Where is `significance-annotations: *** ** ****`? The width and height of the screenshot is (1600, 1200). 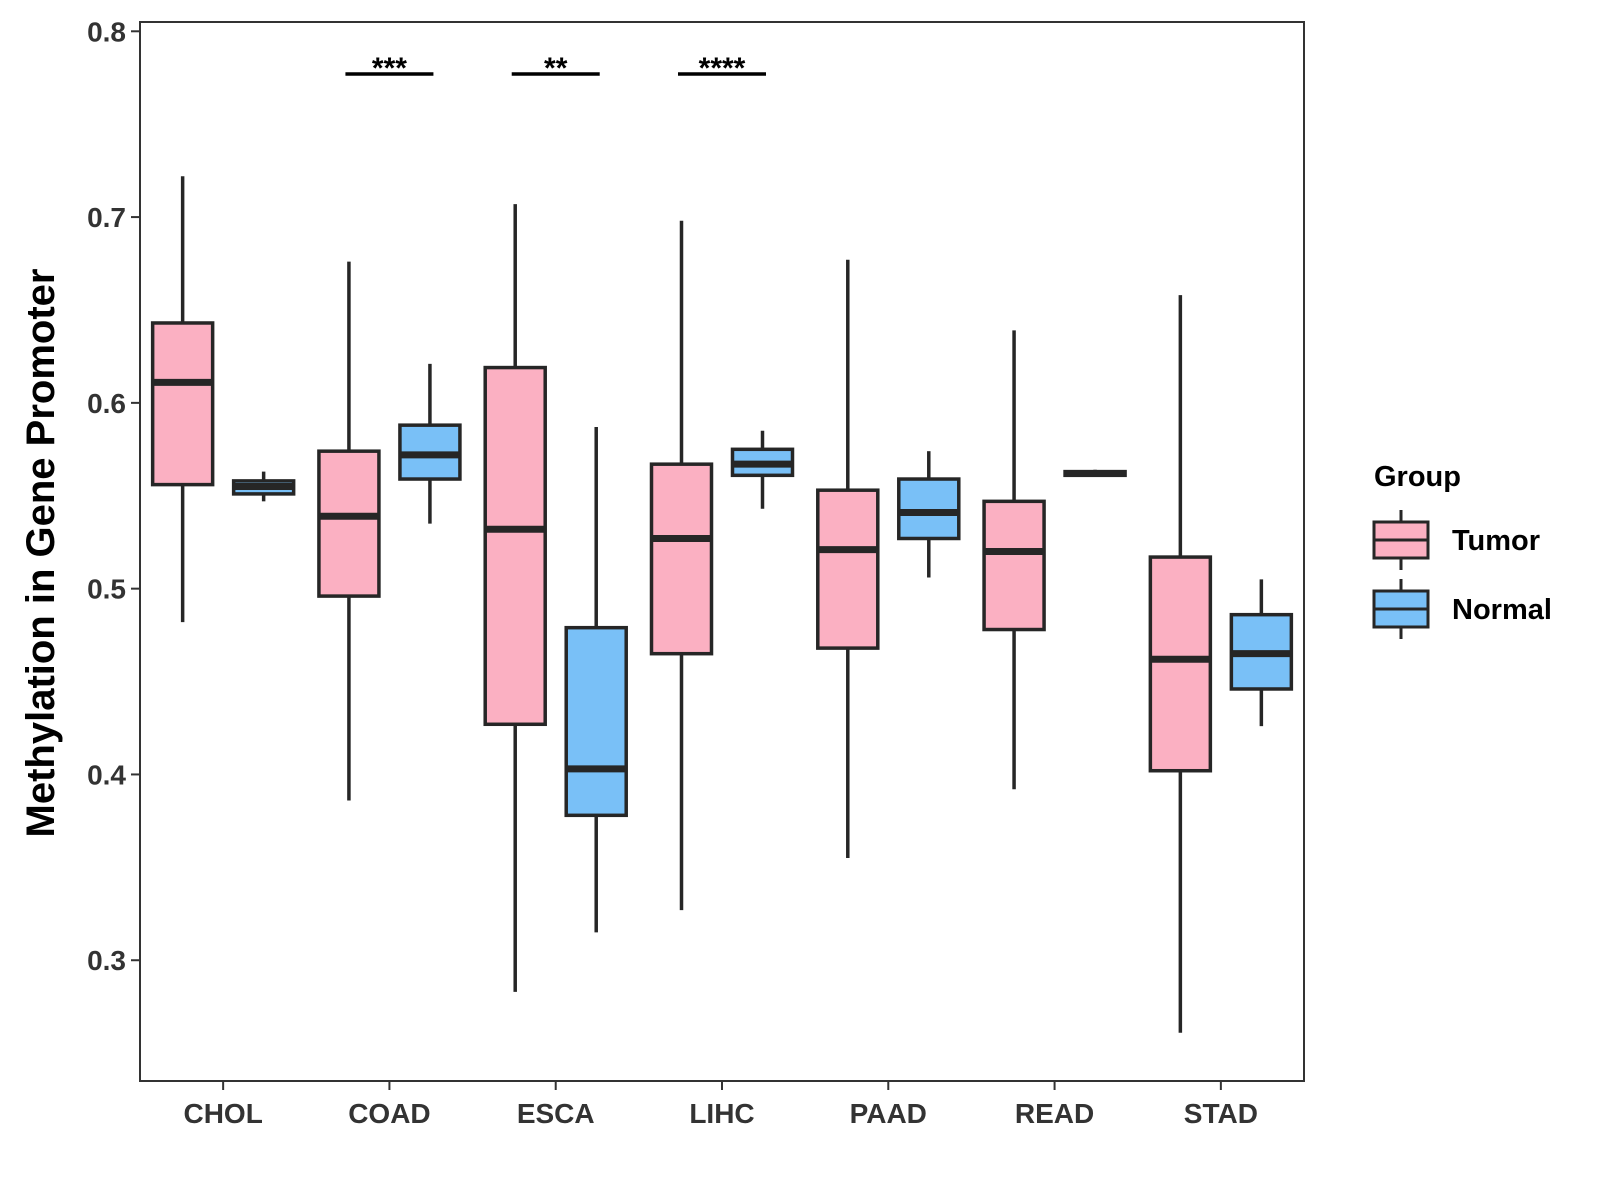 significance-annotations: *** ** **** is located at coordinates (555, 68).